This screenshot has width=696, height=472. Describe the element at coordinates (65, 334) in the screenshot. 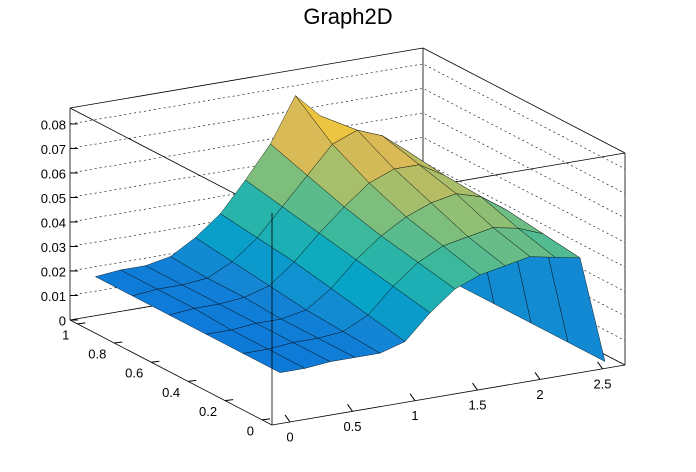

I see `y-tick-label: 1` at that location.